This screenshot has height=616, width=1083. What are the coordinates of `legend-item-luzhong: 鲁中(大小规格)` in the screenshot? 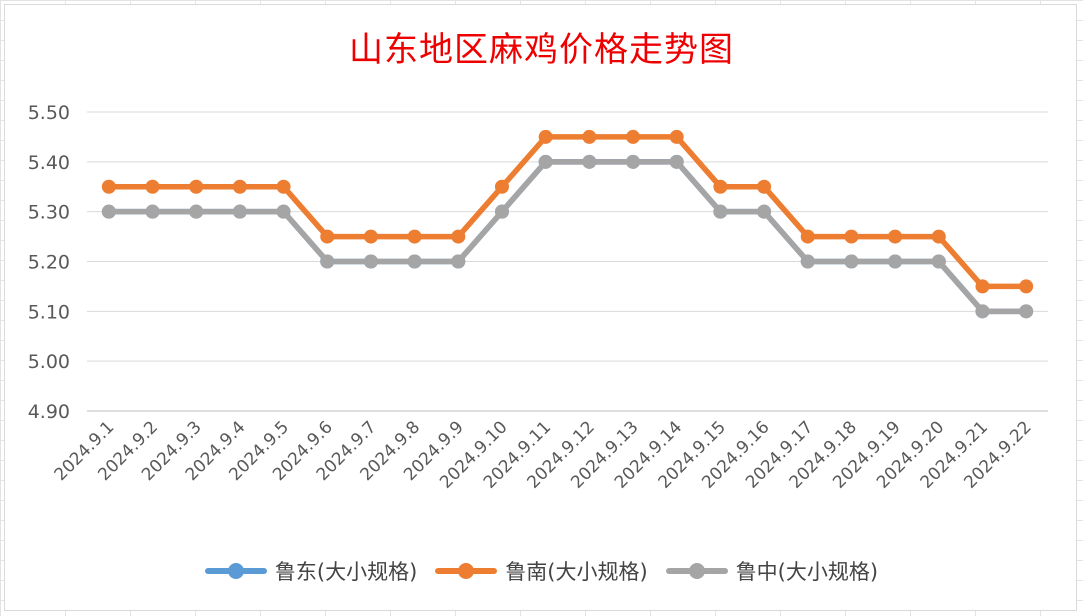 It's located at (772, 571).